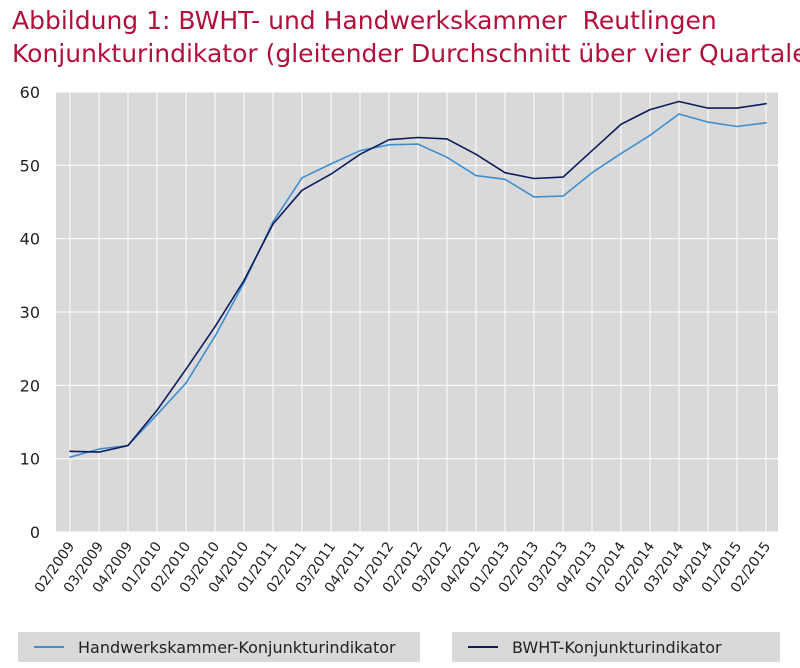  I want to click on legend-item-handwerkskammer: Handwerkskammer-Konjunkturindikator, so click(219, 647).